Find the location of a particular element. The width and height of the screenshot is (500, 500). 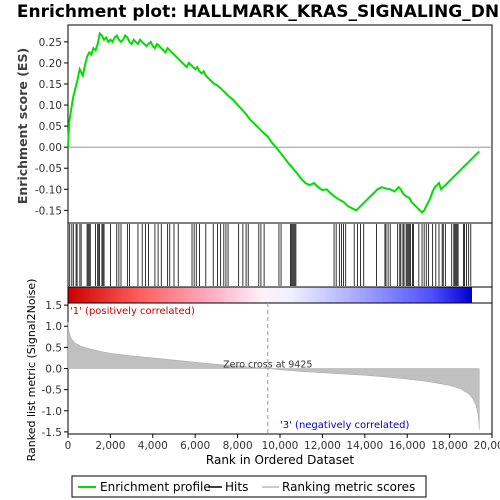

x-tick-label: 10,000 is located at coordinates (280, 446).